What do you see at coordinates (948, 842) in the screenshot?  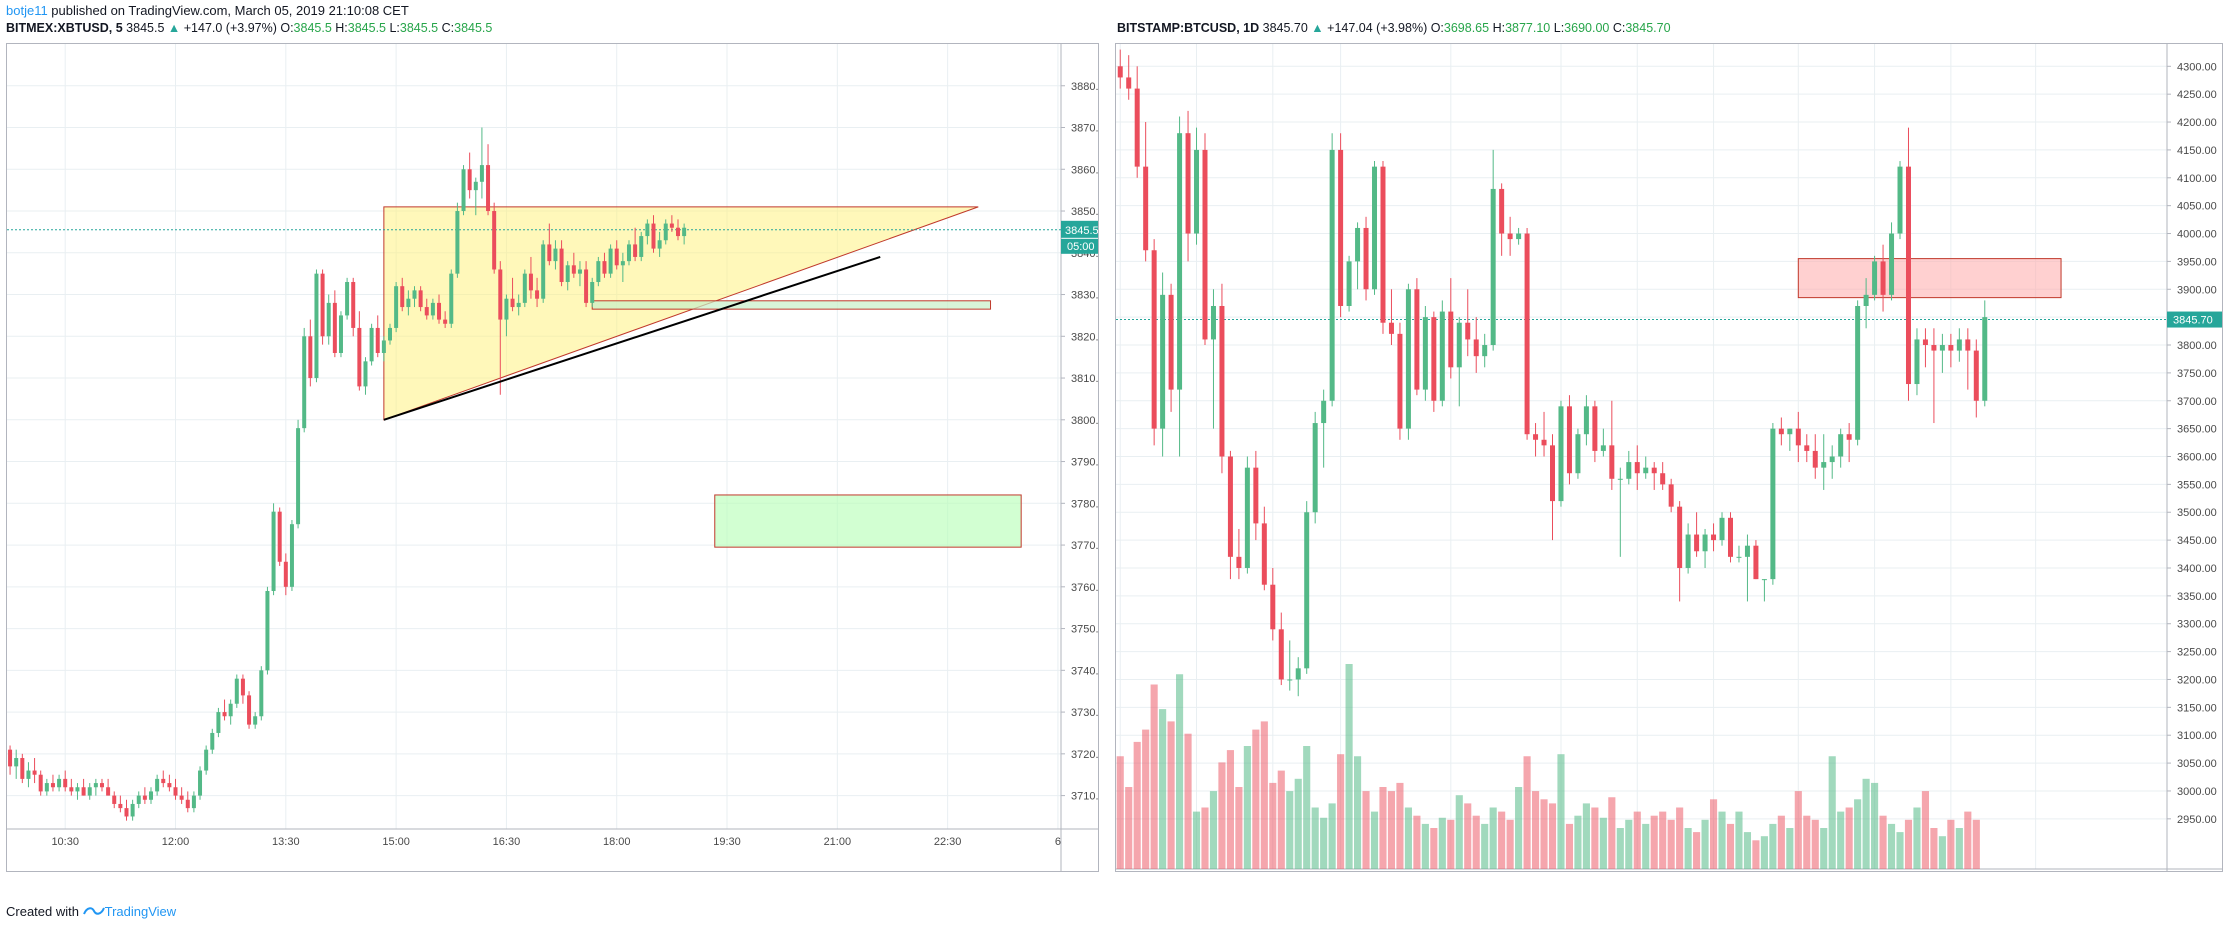 I see `time-tick-label: 22:30` at bounding box center [948, 842].